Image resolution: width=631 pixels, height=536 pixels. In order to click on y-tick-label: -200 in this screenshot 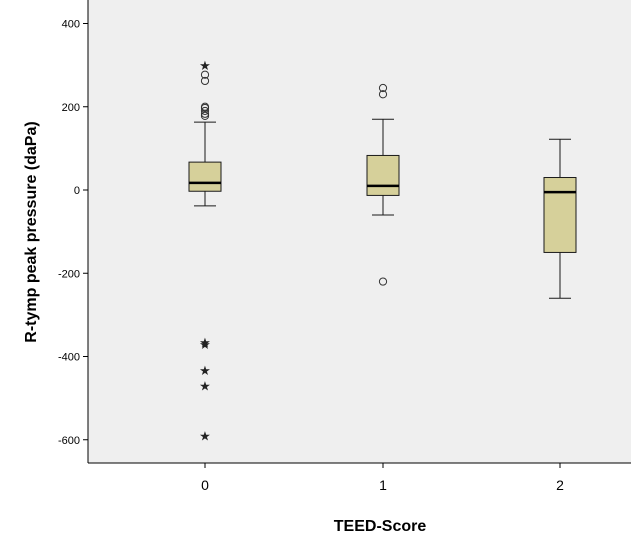, I will do `click(69, 274)`.